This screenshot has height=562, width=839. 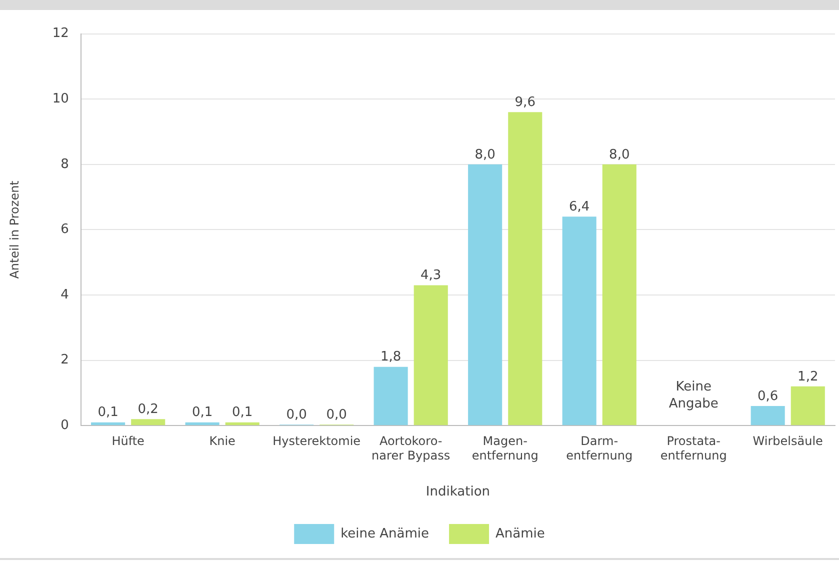 I want to click on data-label: 0,6, so click(x=768, y=396).